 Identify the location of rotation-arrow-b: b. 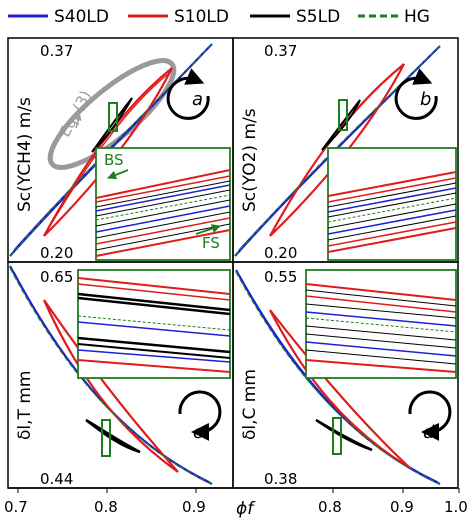
(416, 94).